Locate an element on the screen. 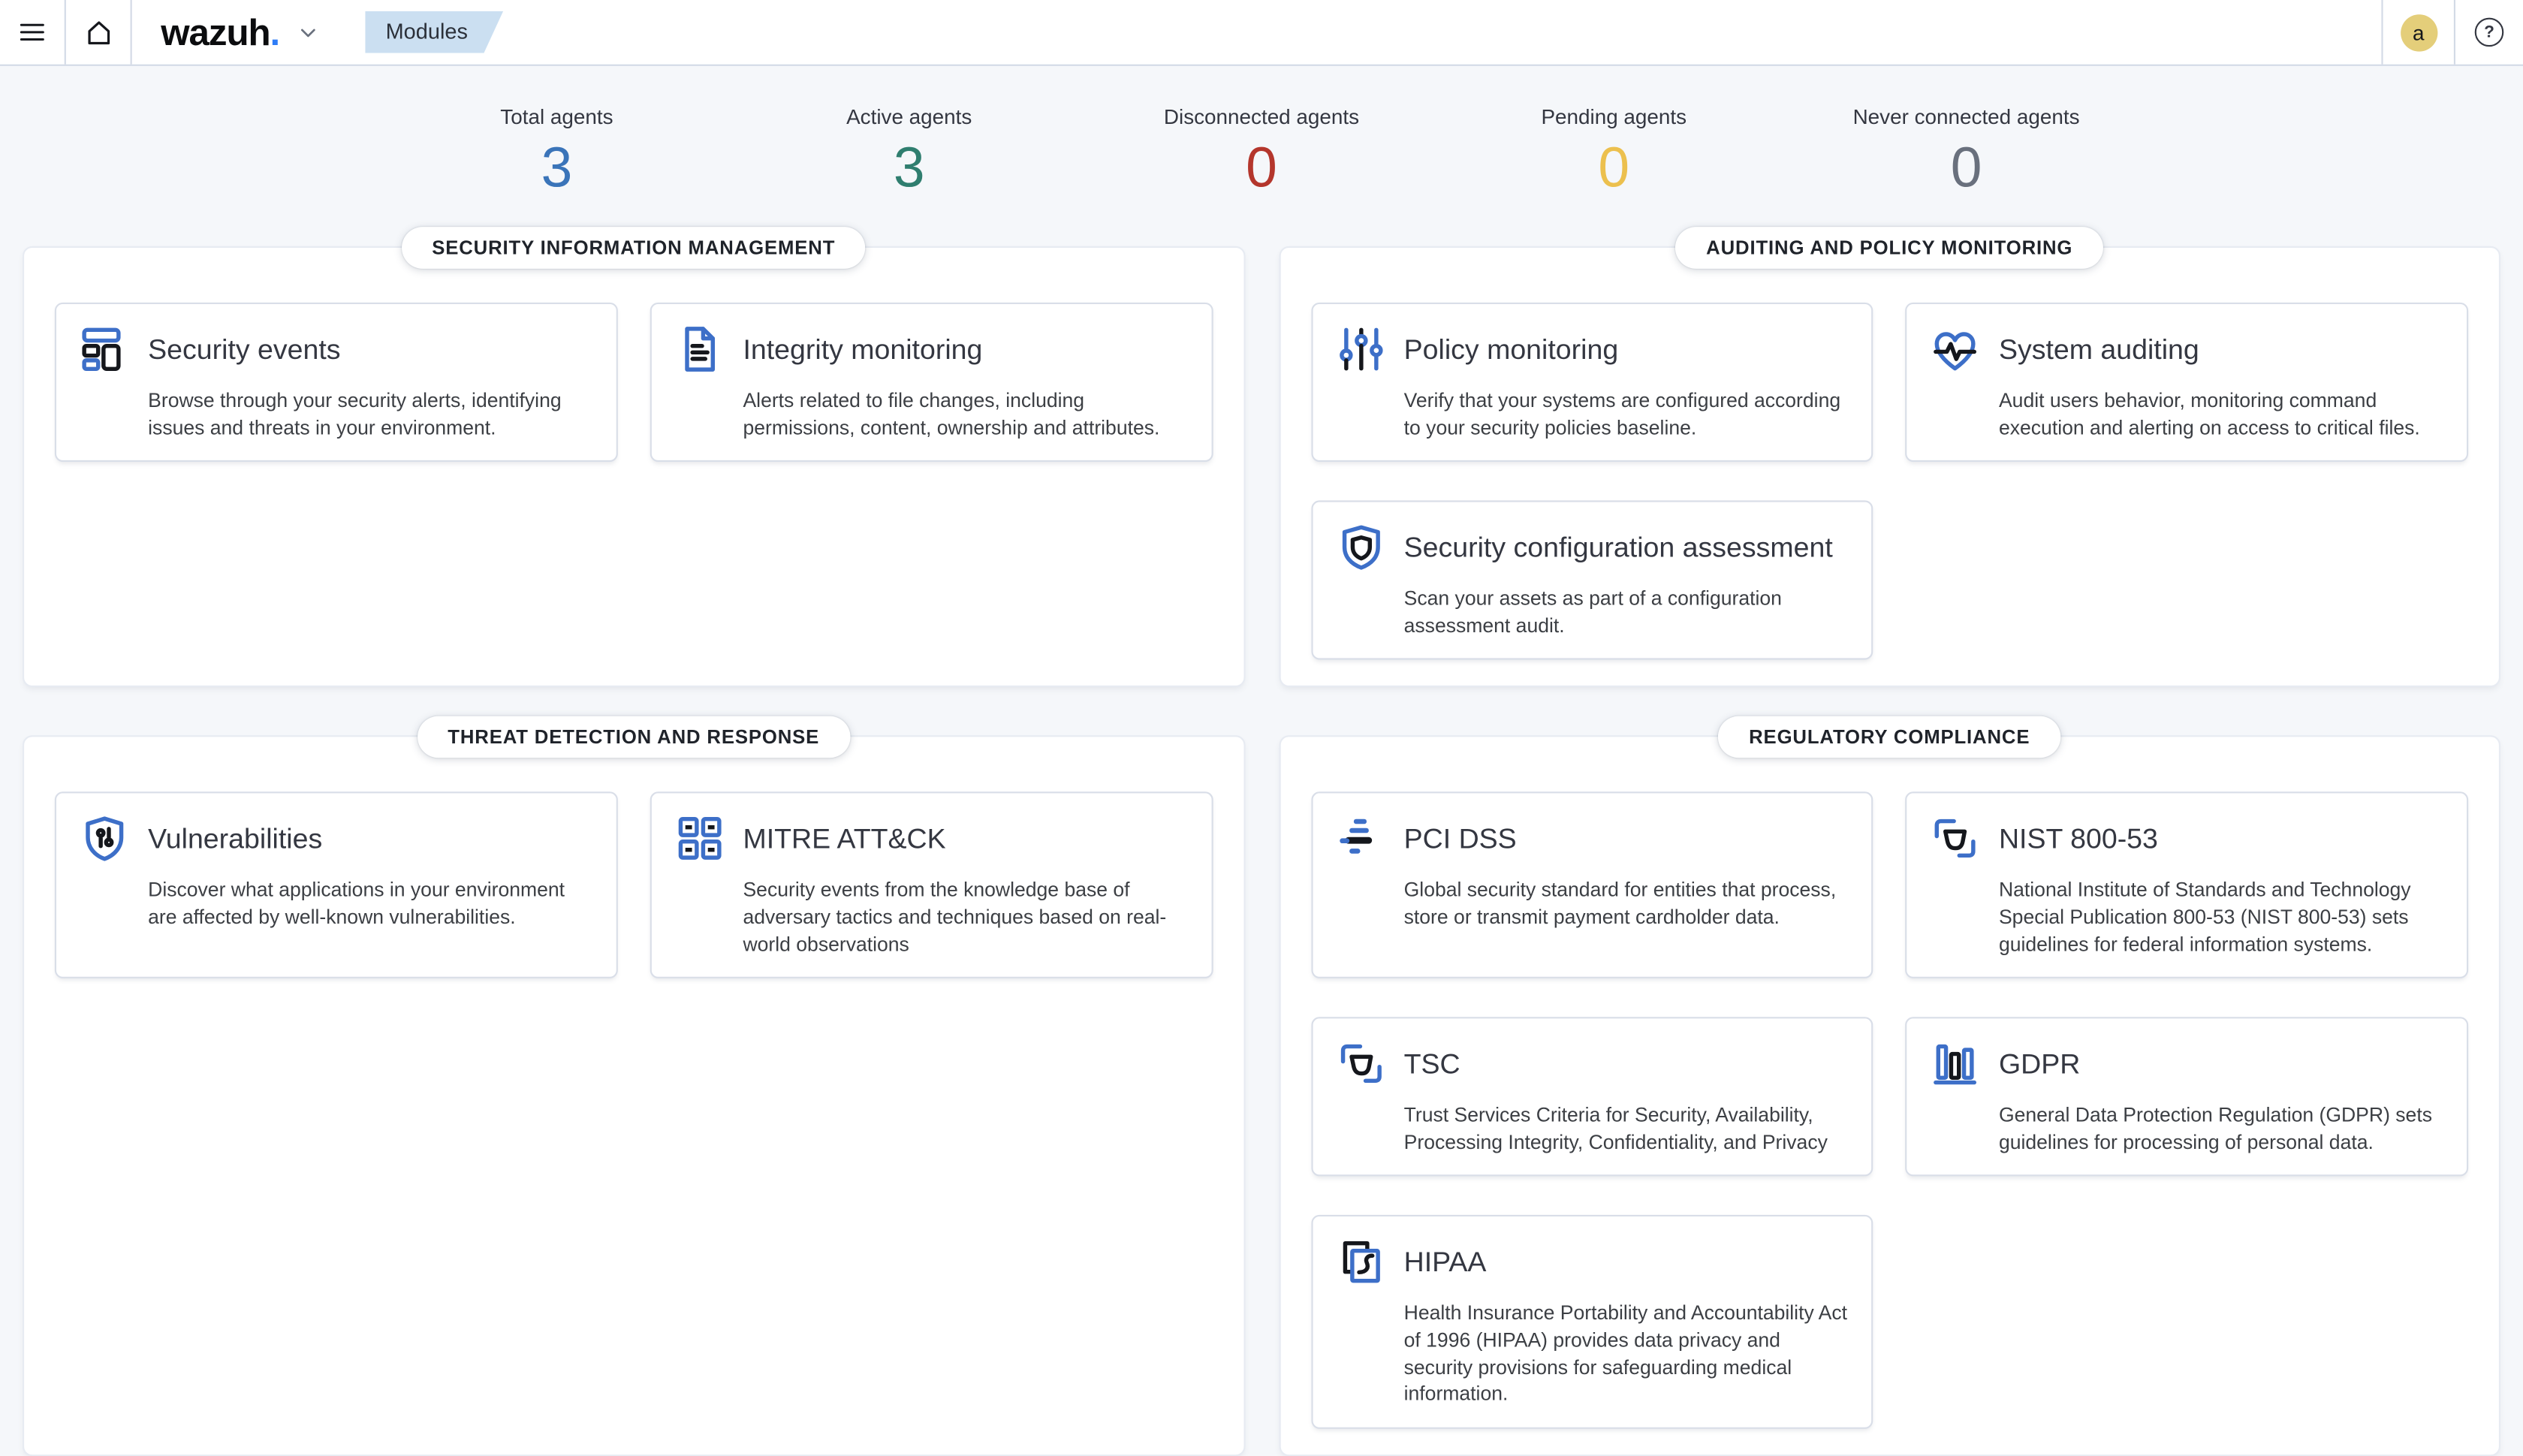 Image resolution: width=2523 pixels, height=1456 pixels. agent-stat-active-agents: Active agents 3 is located at coordinates (909, 150).